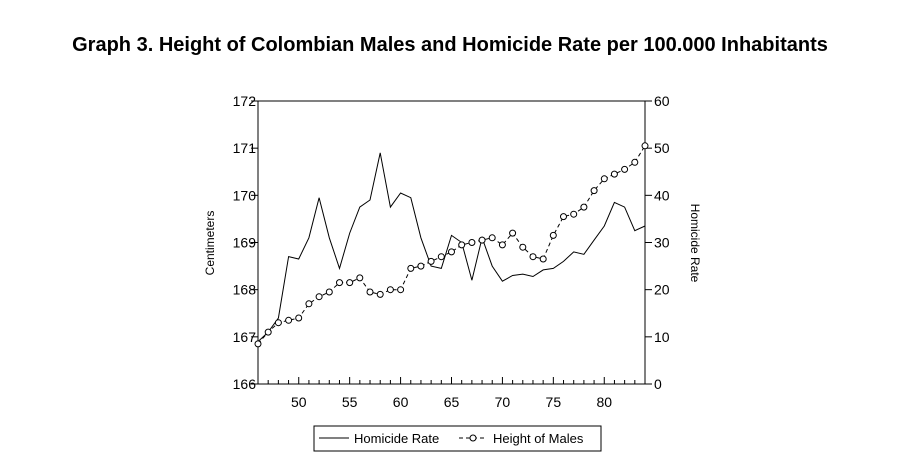 The image size is (900, 470). I want to click on legend: Homicide Rate Height of Males, so click(457, 438).